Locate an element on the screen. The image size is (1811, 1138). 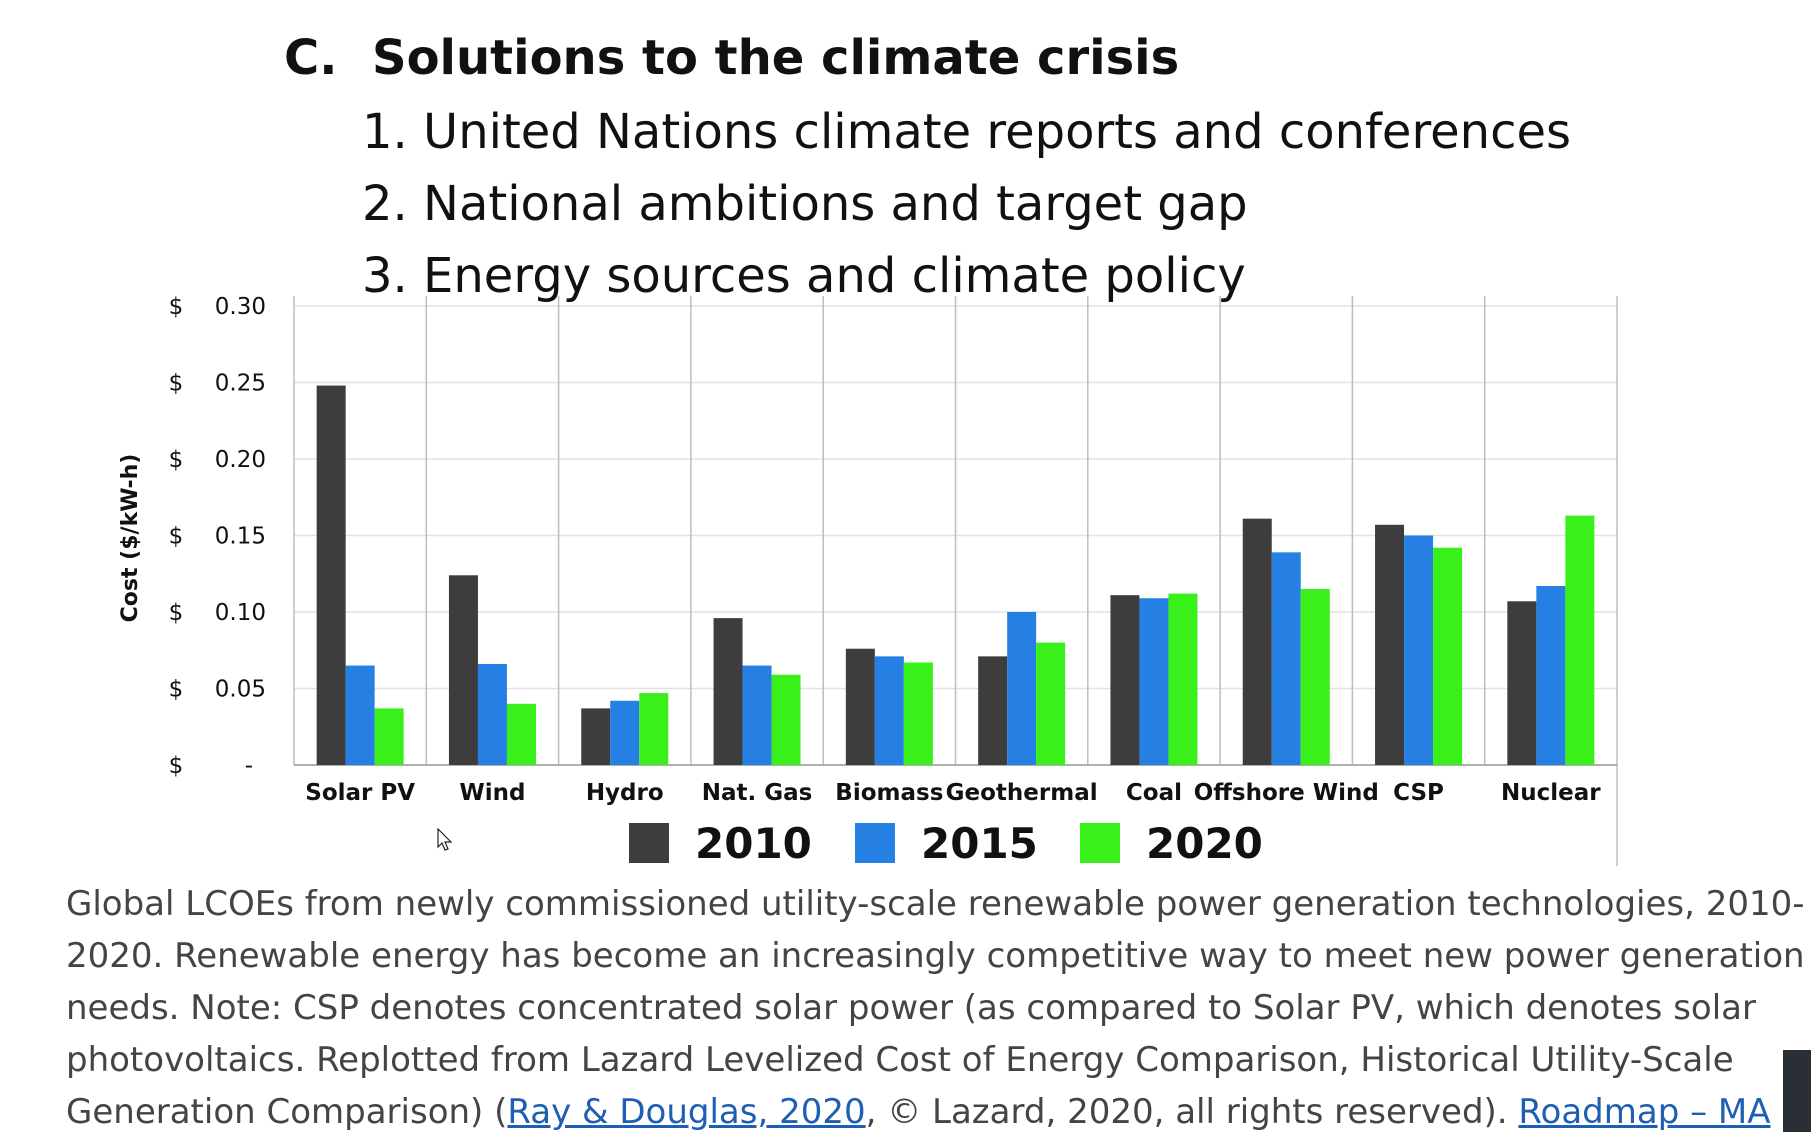
bar-2020-wind is located at coordinates (521, 734).